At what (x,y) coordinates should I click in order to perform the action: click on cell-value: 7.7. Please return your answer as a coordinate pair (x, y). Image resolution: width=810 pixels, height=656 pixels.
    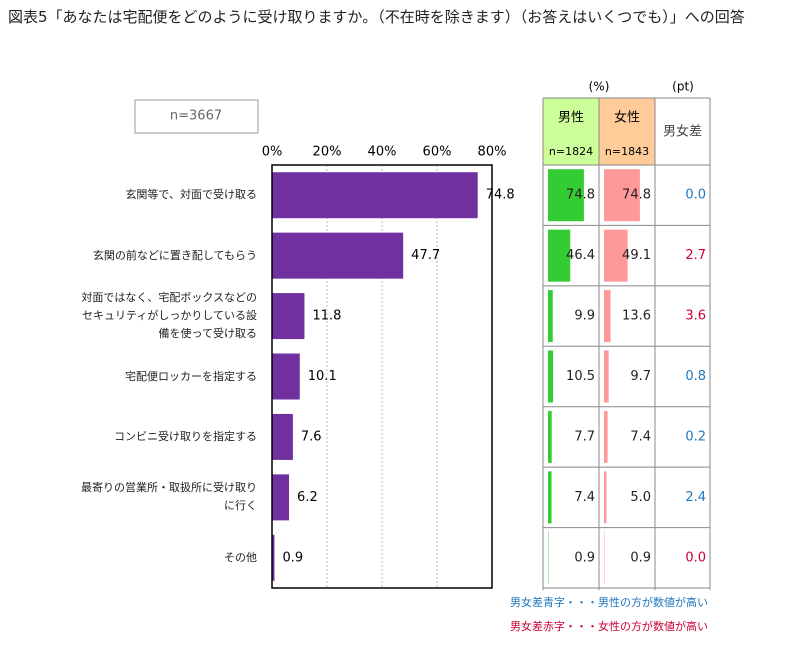
    Looking at the image, I should click on (584, 436).